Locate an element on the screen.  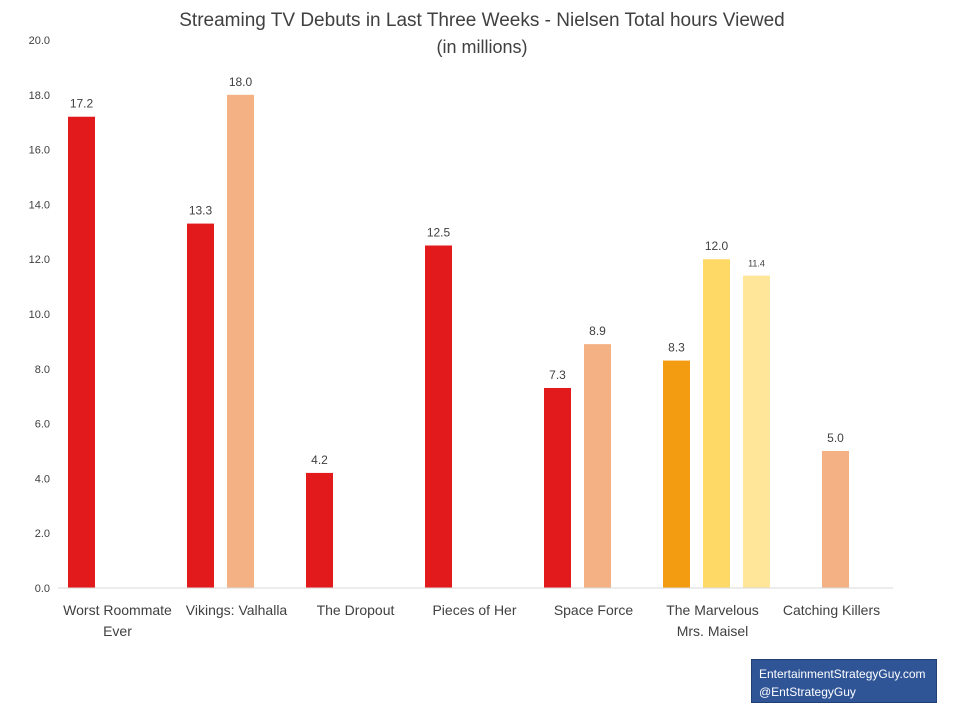
x-tick-label: Ever is located at coordinates (117, 631).